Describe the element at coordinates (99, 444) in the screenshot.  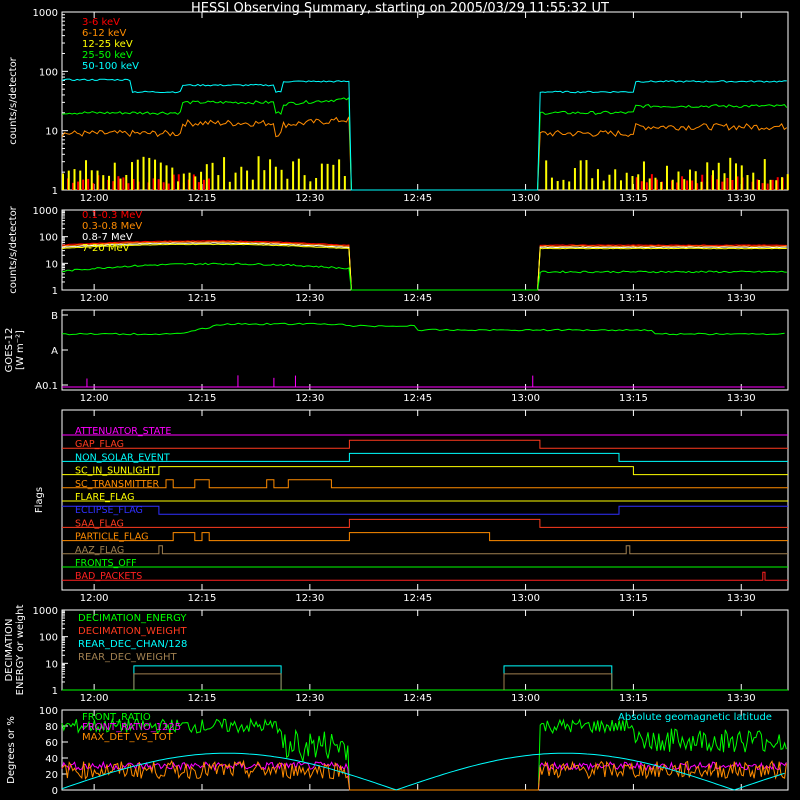
I see `flag-label-gap-flag: GAP_FLAG` at that location.